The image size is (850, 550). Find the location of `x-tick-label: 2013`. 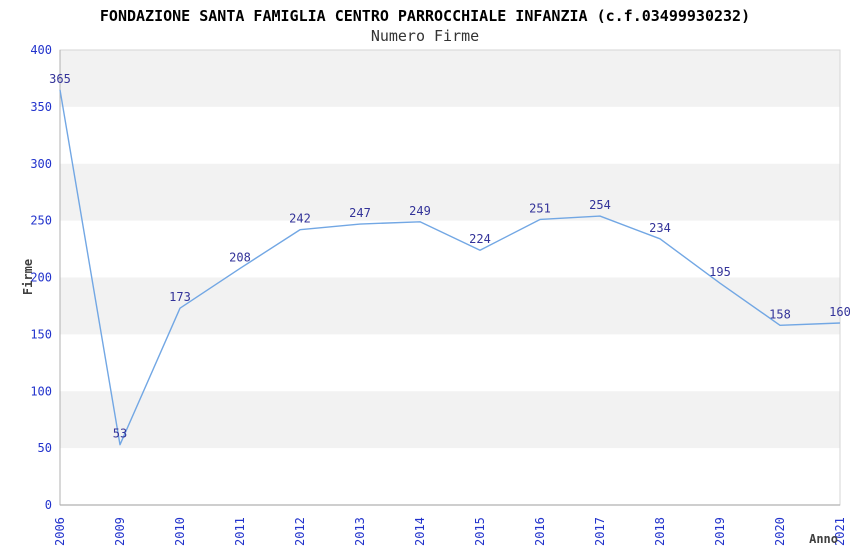

x-tick-label: 2013 is located at coordinates (360, 531).